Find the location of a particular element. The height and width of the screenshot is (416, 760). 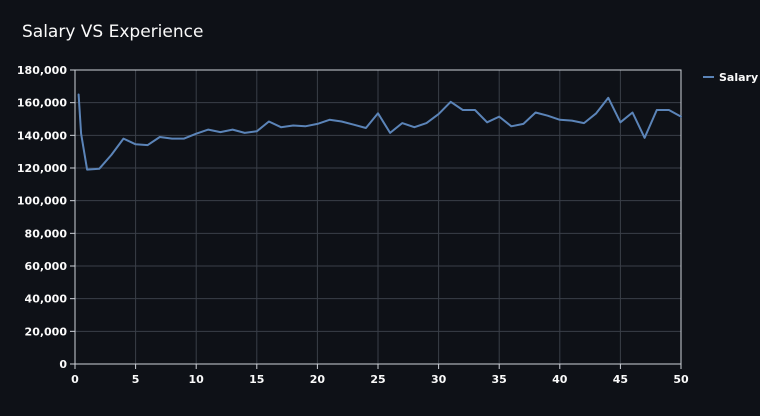

x-tick-label: 5 is located at coordinates (136, 379).